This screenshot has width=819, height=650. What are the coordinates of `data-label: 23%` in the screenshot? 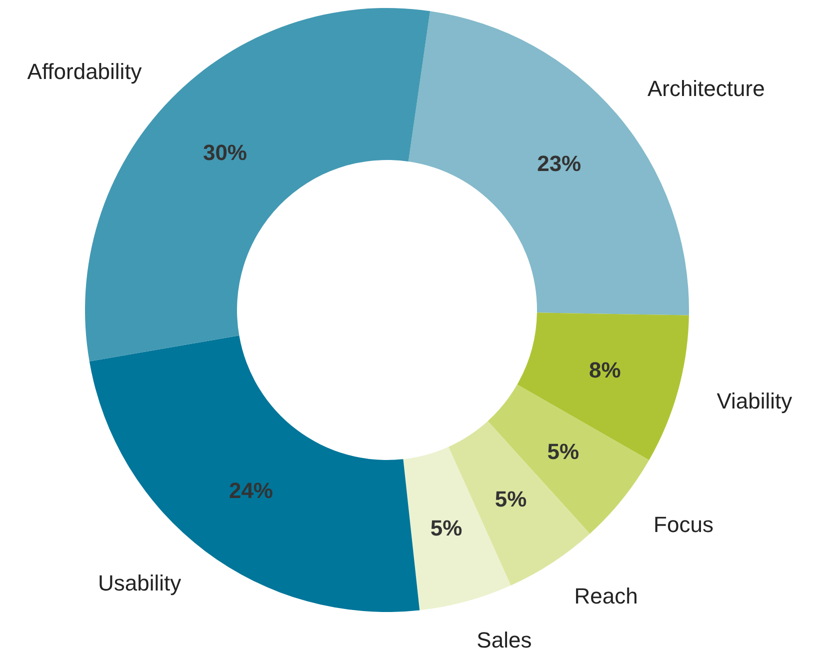 It's located at (559, 163).